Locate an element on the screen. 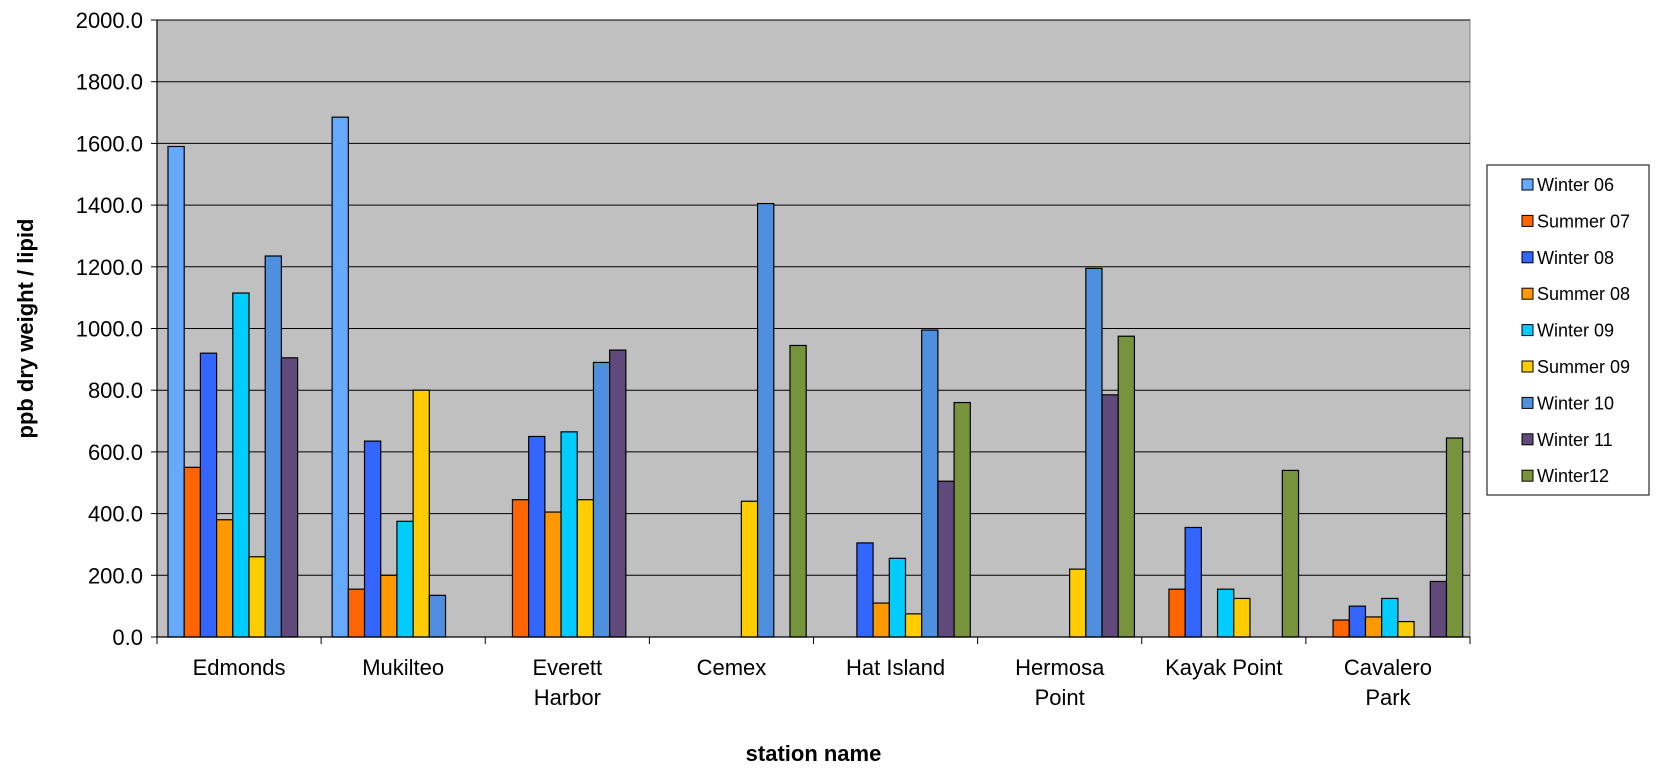 The image size is (1679, 770). legend-label: Winter12 is located at coordinates (1573, 476).